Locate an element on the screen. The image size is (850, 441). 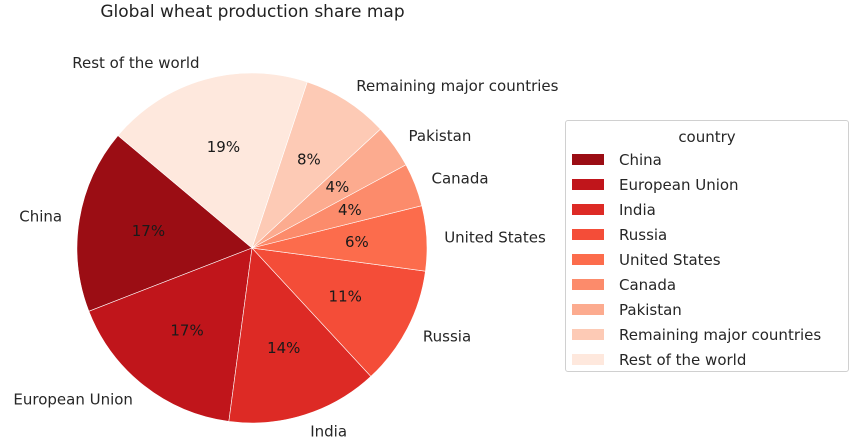
legend-label: Pakistan is located at coordinates (650, 309).